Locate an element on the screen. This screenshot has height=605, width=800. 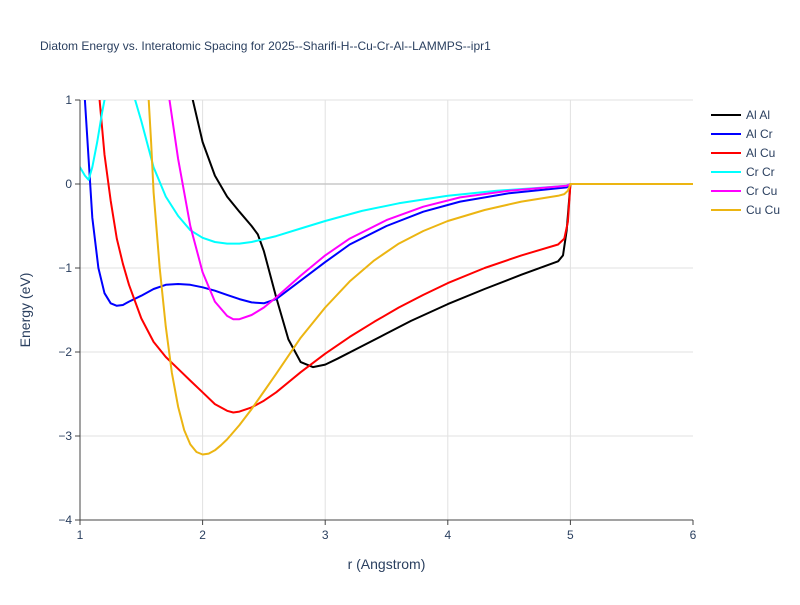
x-axis-label: r (Angstrom) is located at coordinates (387, 564).